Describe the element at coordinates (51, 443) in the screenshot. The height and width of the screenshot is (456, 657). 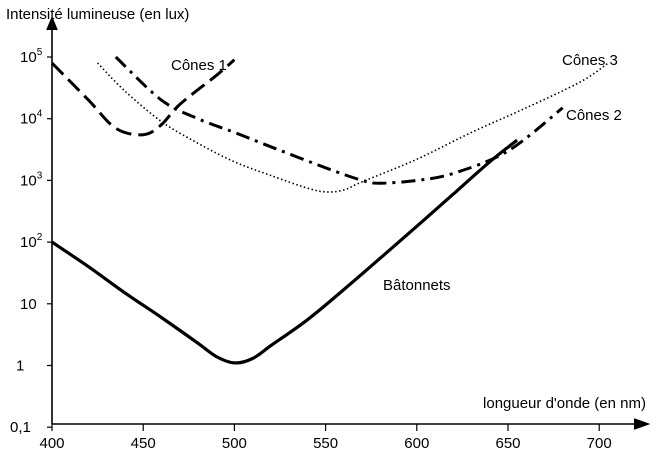
I see `x-tick-label-0: 400` at that location.